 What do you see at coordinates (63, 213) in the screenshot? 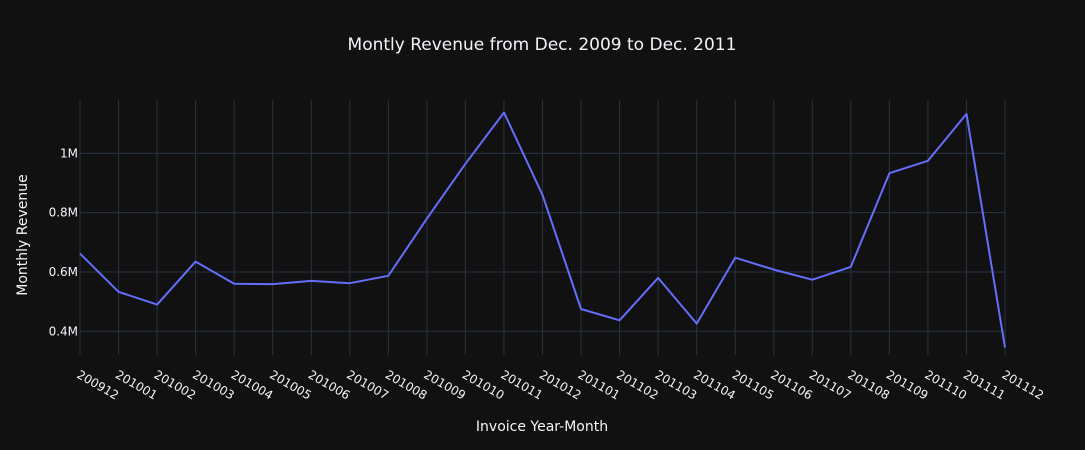
I see `y-tick-label: 0.8M` at bounding box center [63, 213].